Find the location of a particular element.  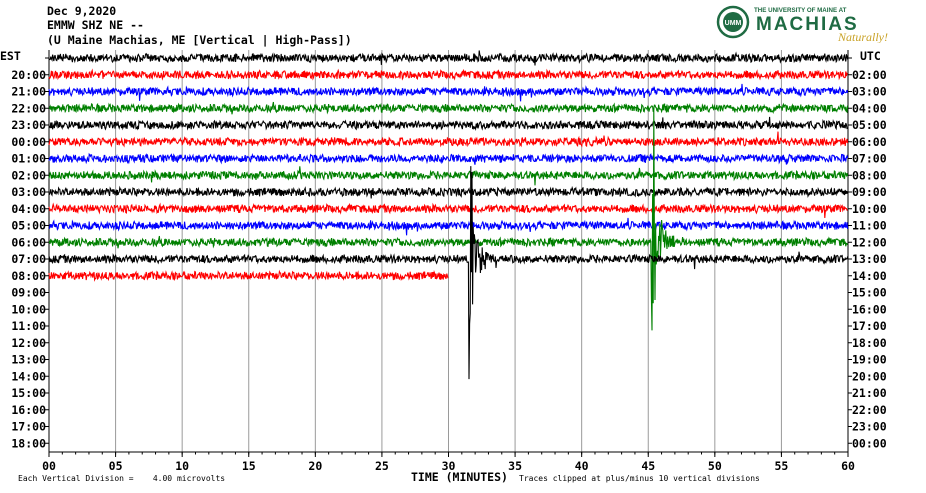

header-station: EMMW SHZ NE -- is located at coordinates (95, 25).